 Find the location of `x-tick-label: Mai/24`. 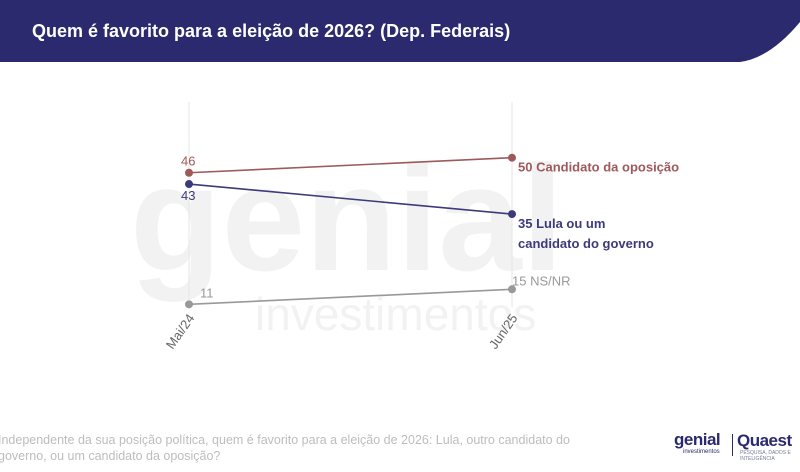

x-tick-label: Mai/24 is located at coordinates (180, 331).